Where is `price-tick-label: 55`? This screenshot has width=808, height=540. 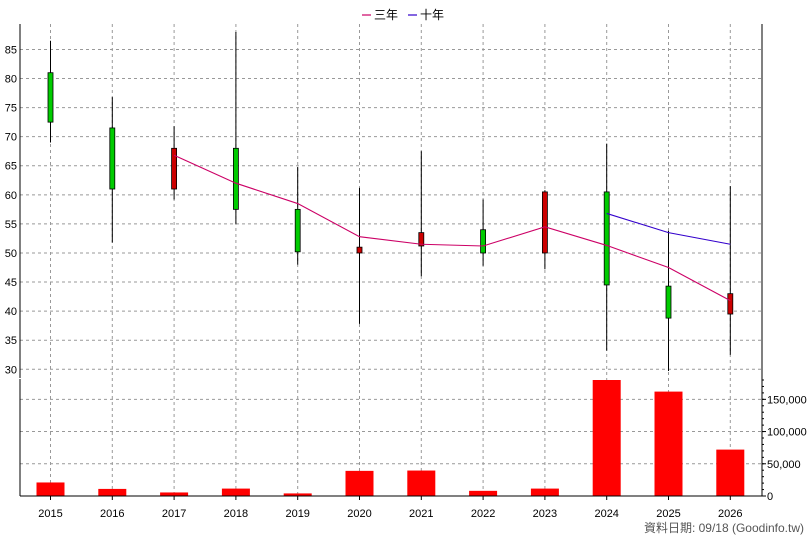 price-tick-label: 55 is located at coordinates (11, 225).